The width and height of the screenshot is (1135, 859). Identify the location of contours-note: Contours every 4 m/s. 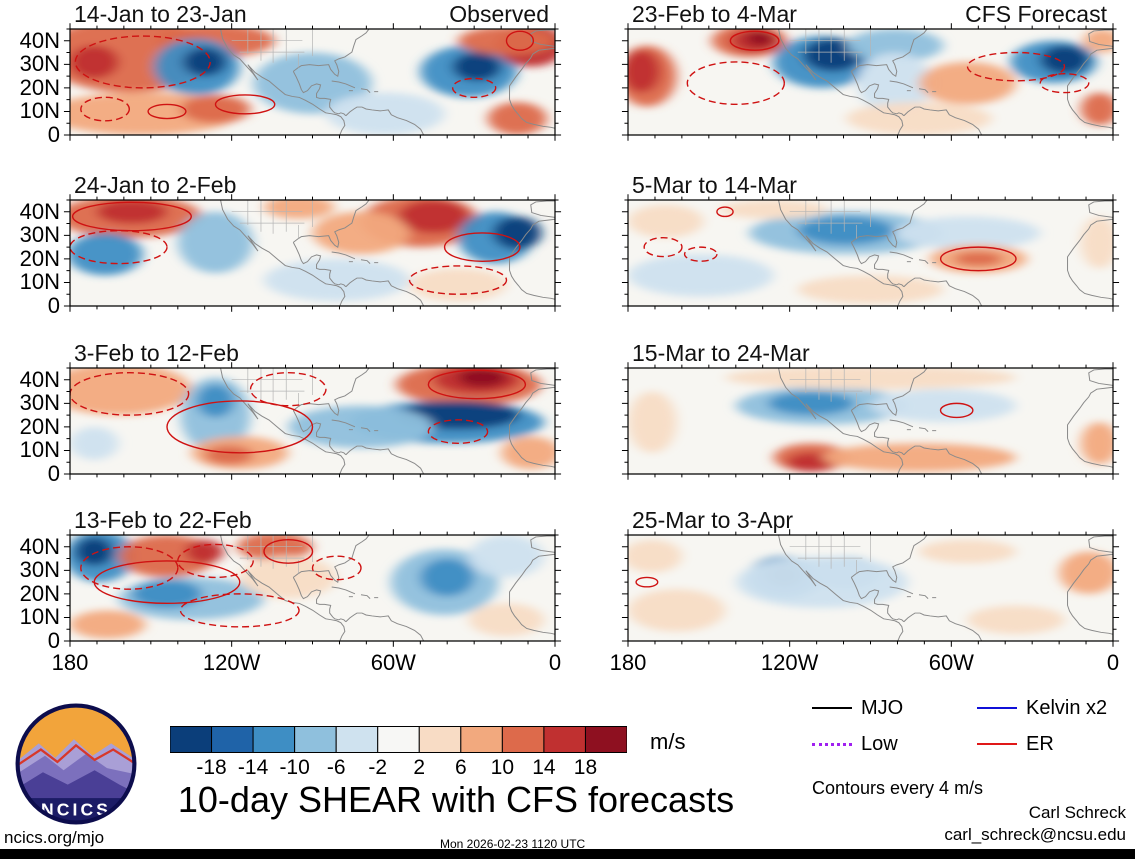
(898, 788).